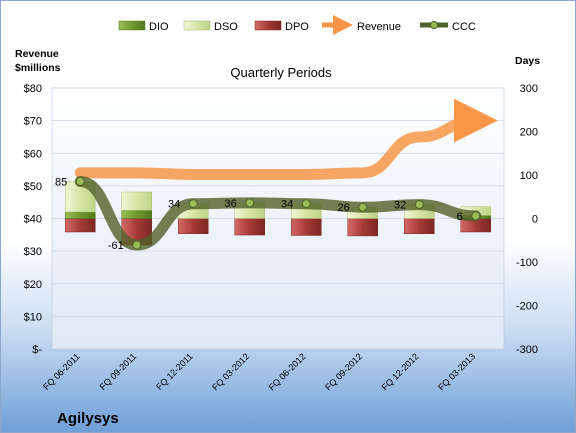 This screenshot has width=576, height=433. I want to click on right-axis-tick-label: -100, so click(527, 263).